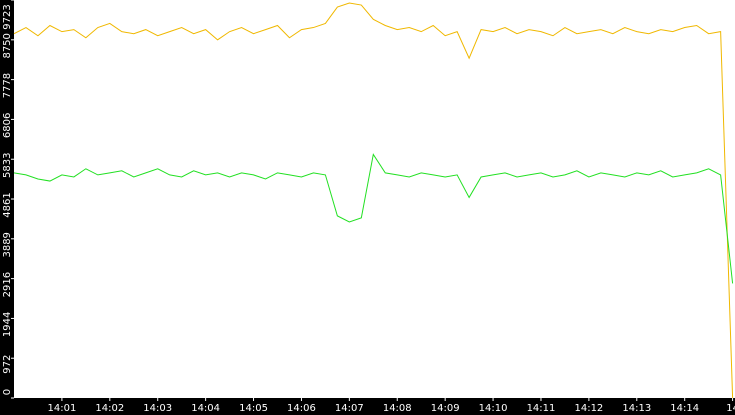  What do you see at coordinates (7, 284) in the screenshot?
I see `y-tick-label: 2916` at bounding box center [7, 284].